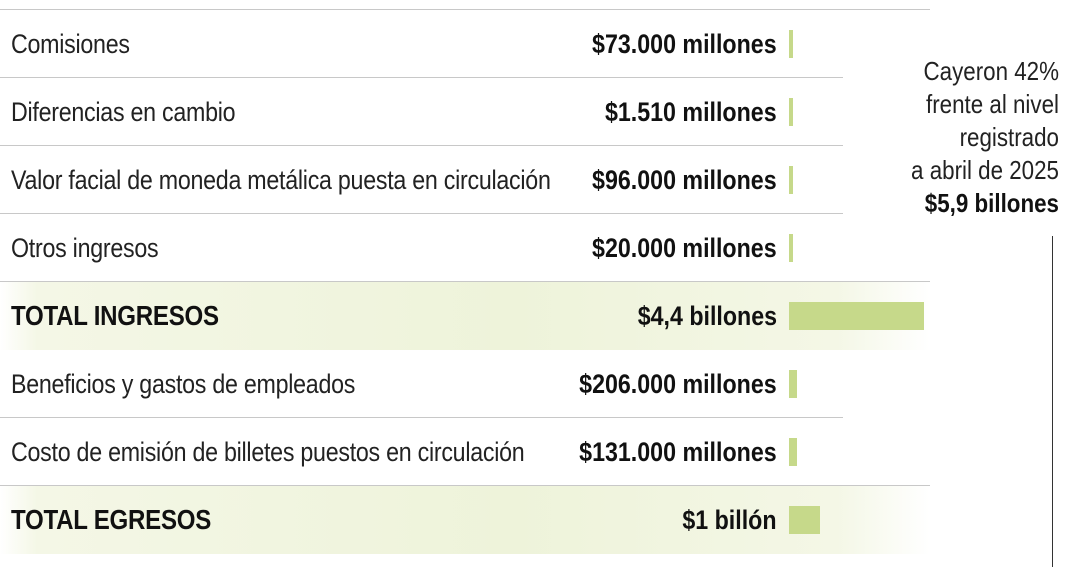 The height and width of the screenshot is (567, 1080). Describe the element at coordinates (421, 44) in the screenshot. I see `table-row: Comisiones $73.000 millones` at that location.